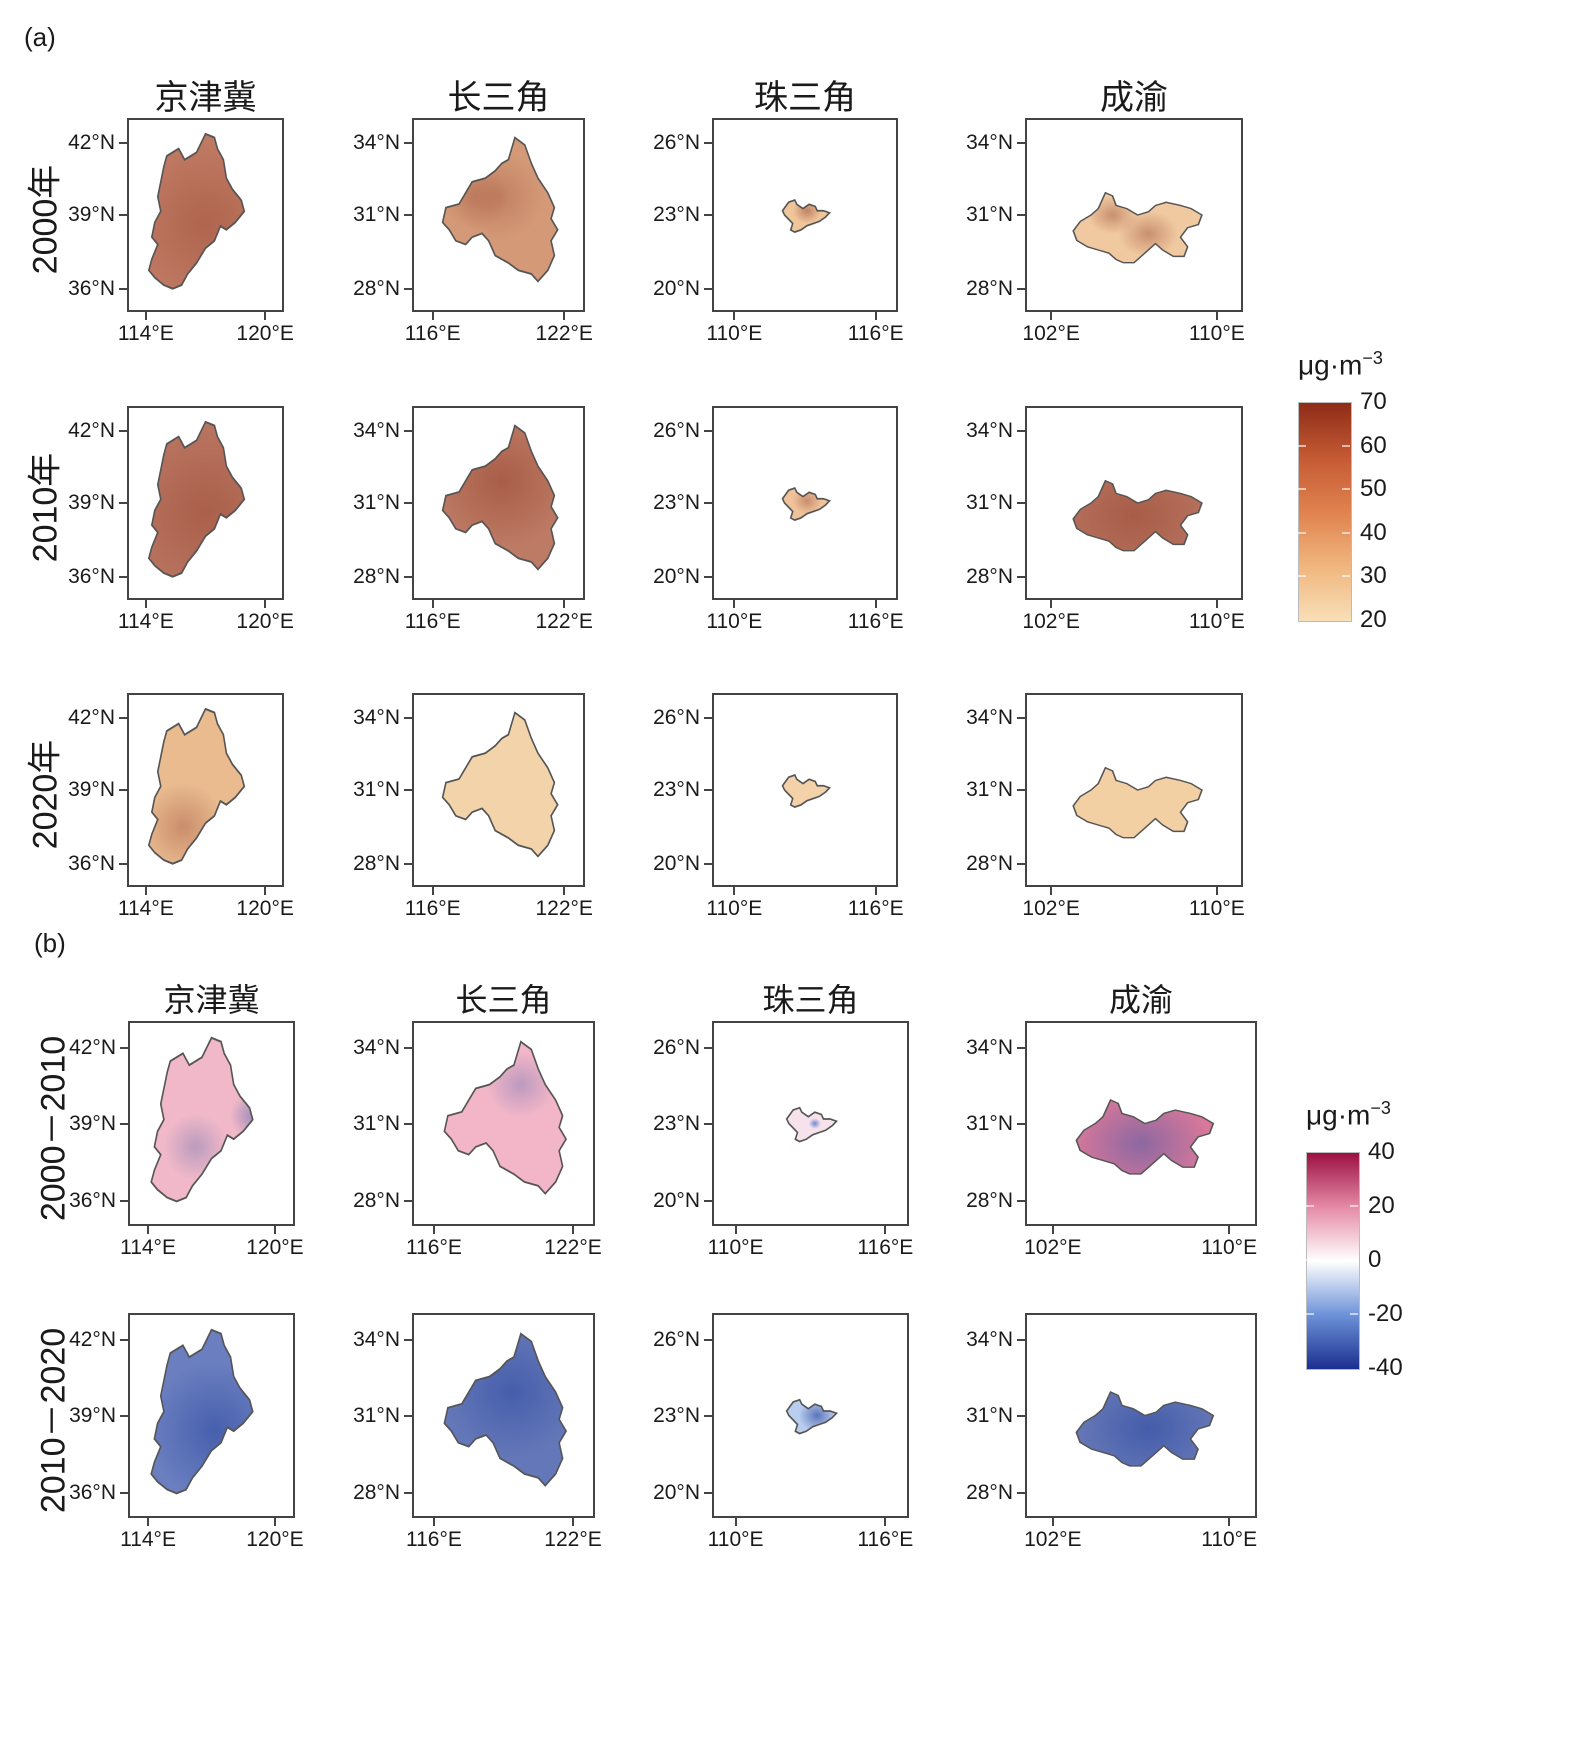 The width and height of the screenshot is (1594, 1748). I want to click on xtick-label-b: 116°E, so click(434, 1247).